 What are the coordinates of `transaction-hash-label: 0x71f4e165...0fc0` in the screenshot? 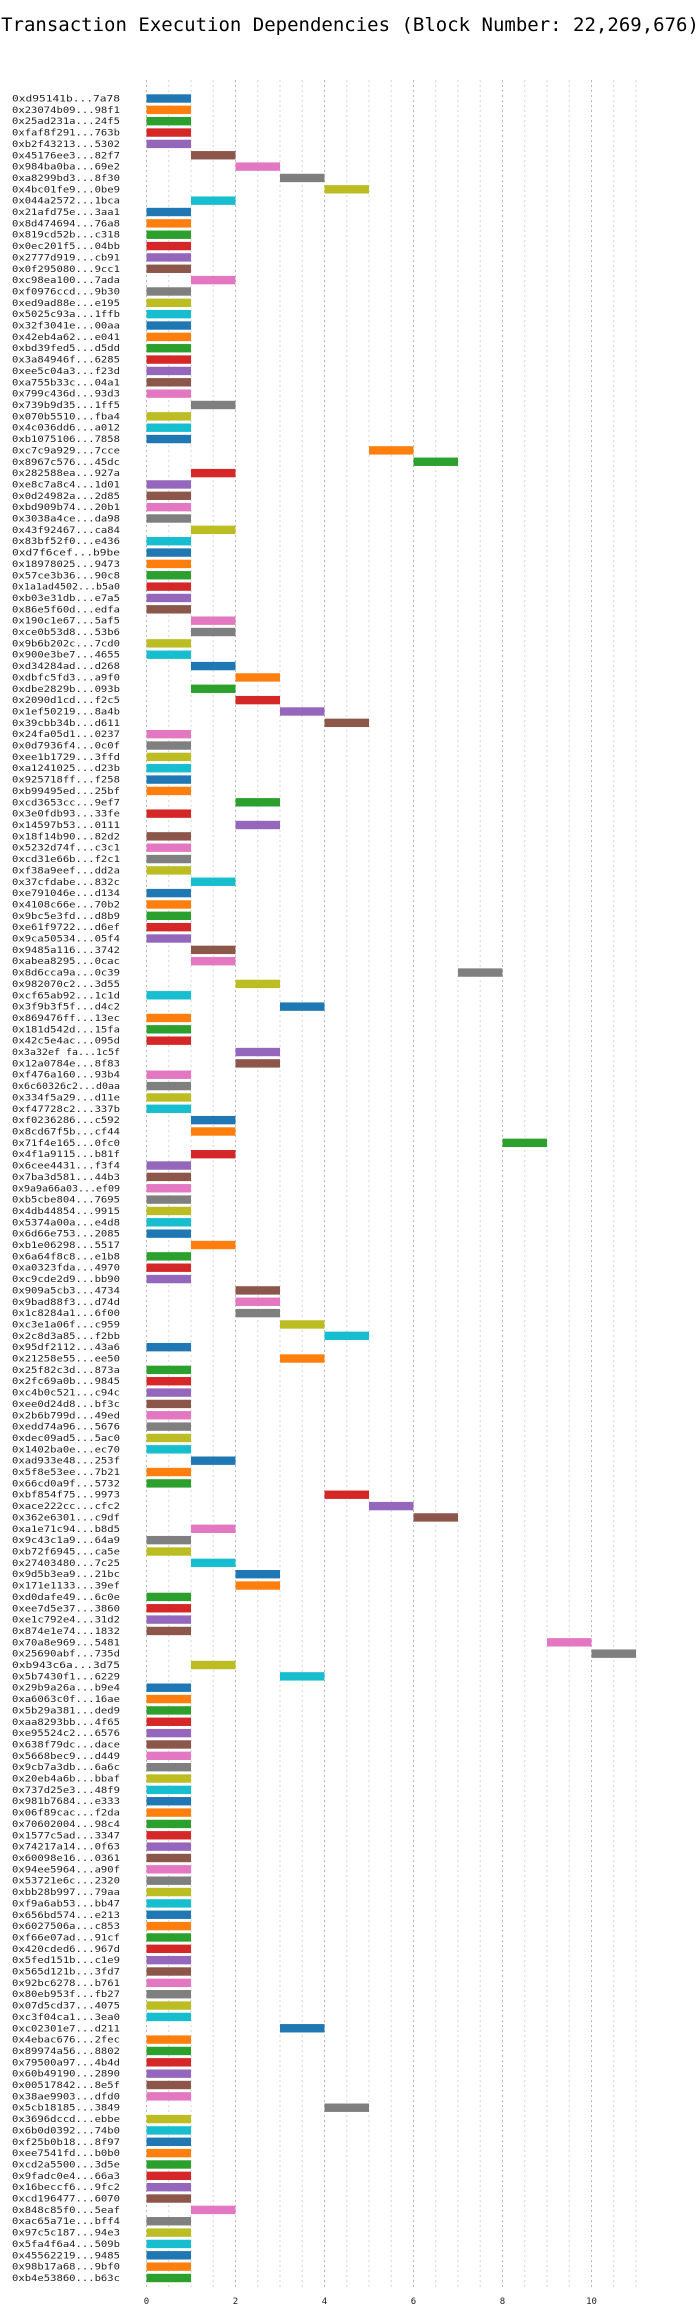 It's located at (66, 1144).